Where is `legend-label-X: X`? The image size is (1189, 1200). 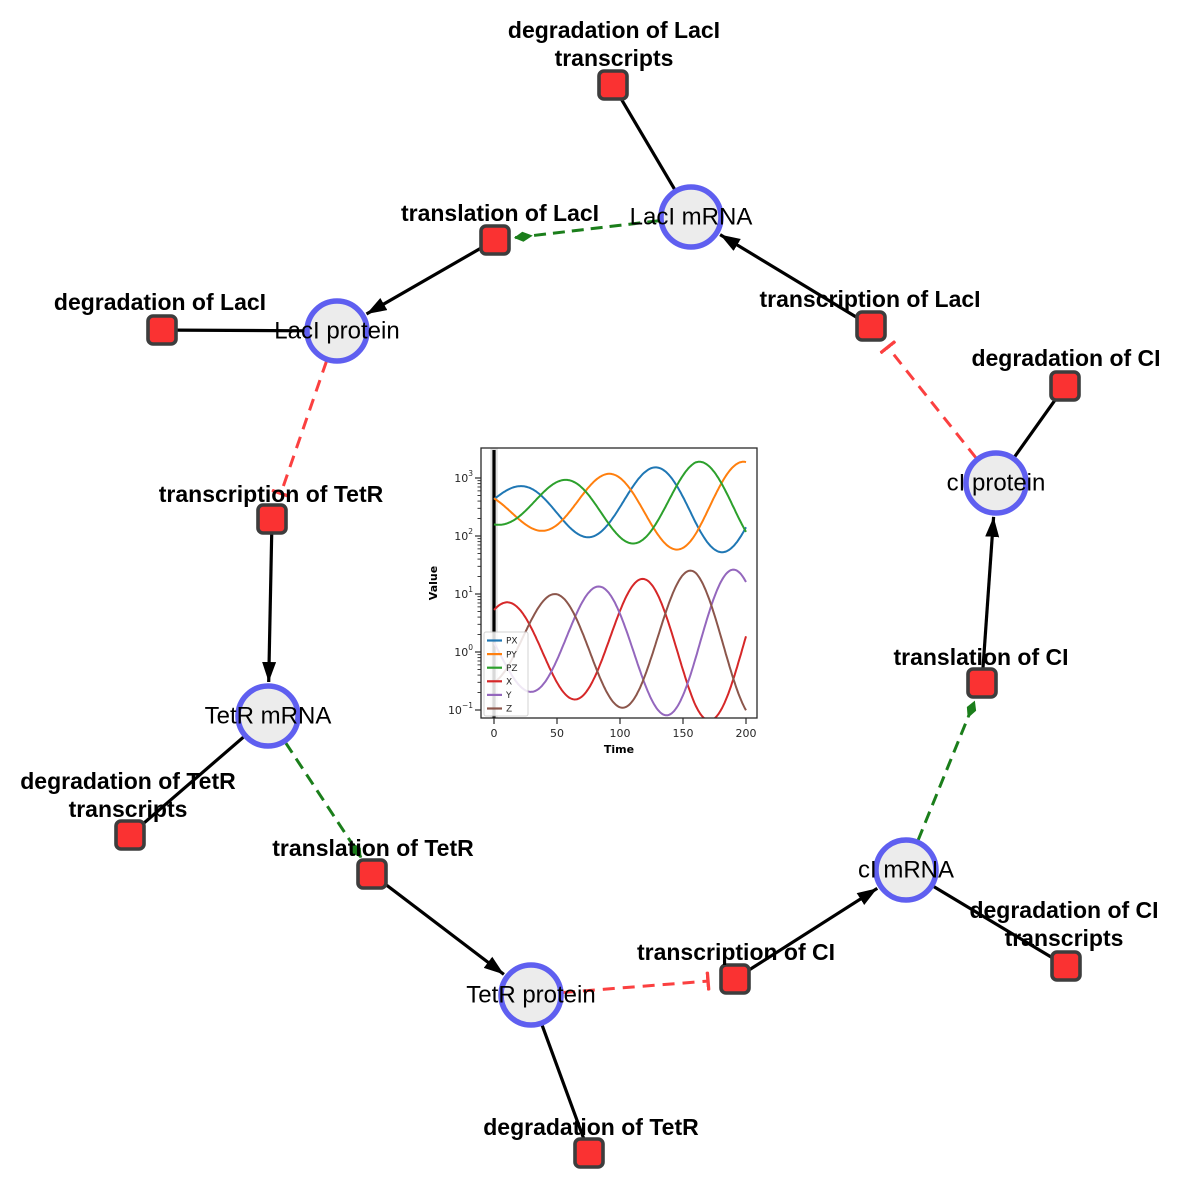 legend-label-X: X is located at coordinates (509, 683).